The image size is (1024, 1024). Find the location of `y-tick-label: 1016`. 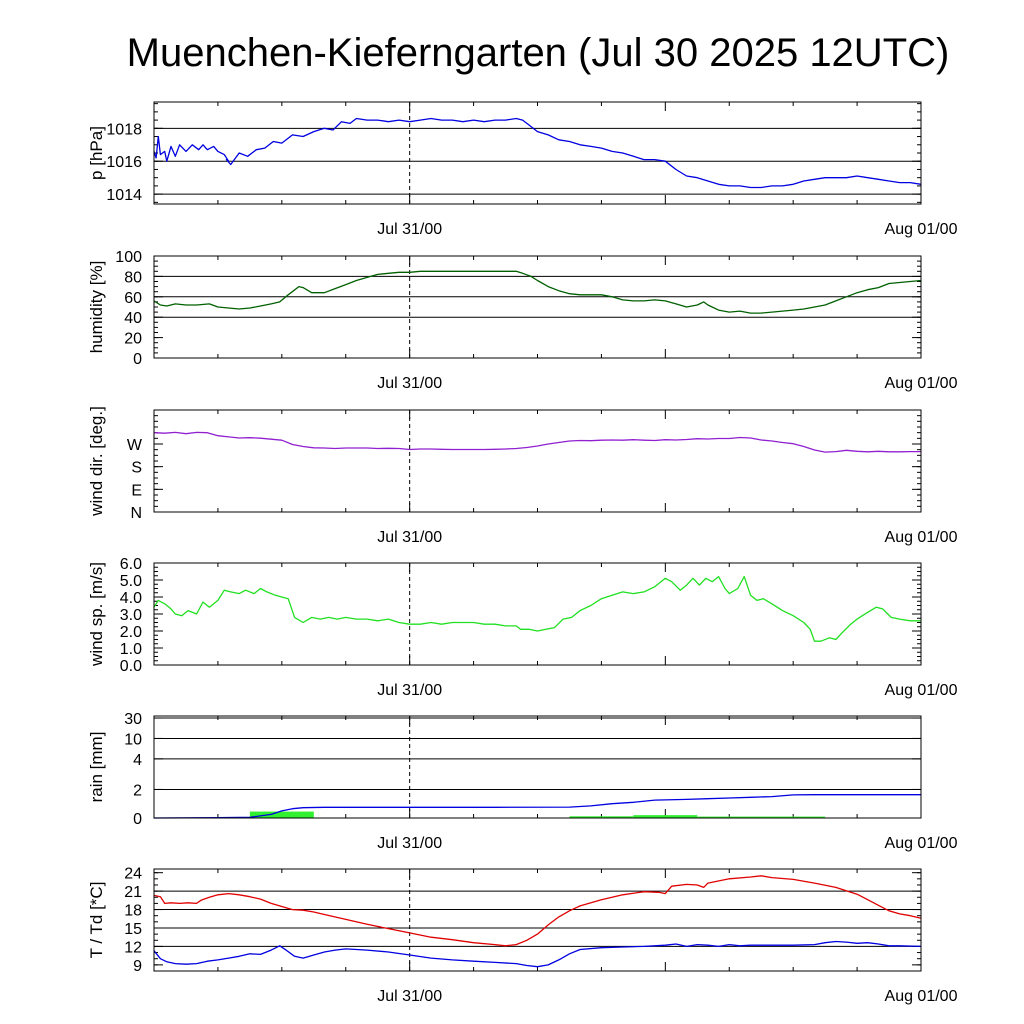

y-tick-label: 1016 is located at coordinates (124, 162).